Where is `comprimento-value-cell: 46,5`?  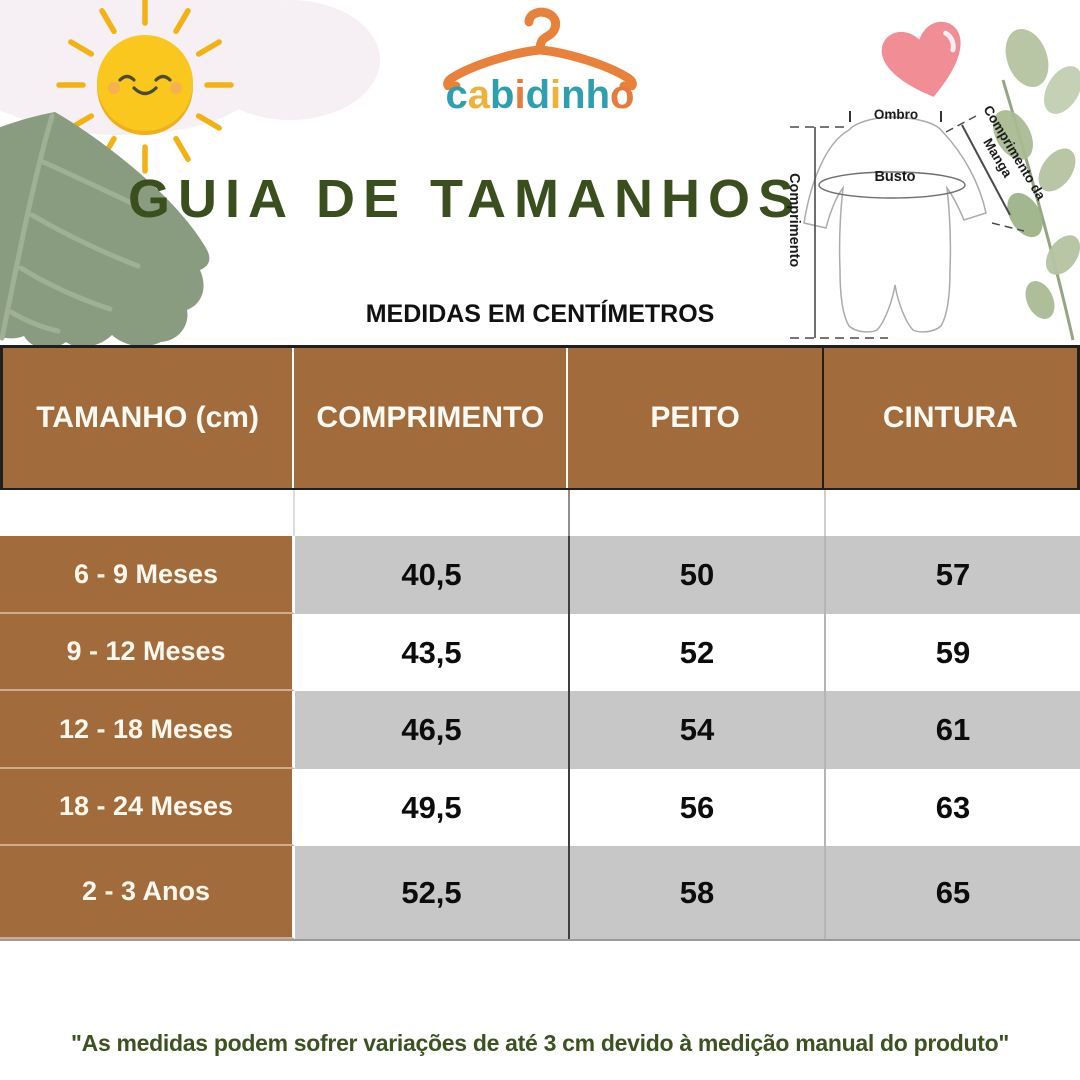
comprimento-value-cell: 46,5 is located at coordinates (432, 730).